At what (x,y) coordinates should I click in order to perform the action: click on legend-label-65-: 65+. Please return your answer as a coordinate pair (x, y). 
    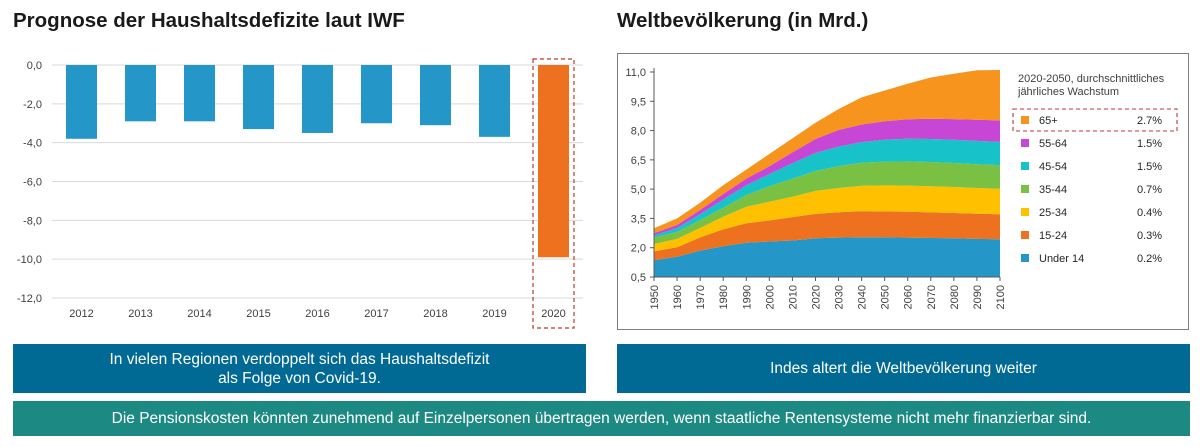
    Looking at the image, I should click on (1048, 121).